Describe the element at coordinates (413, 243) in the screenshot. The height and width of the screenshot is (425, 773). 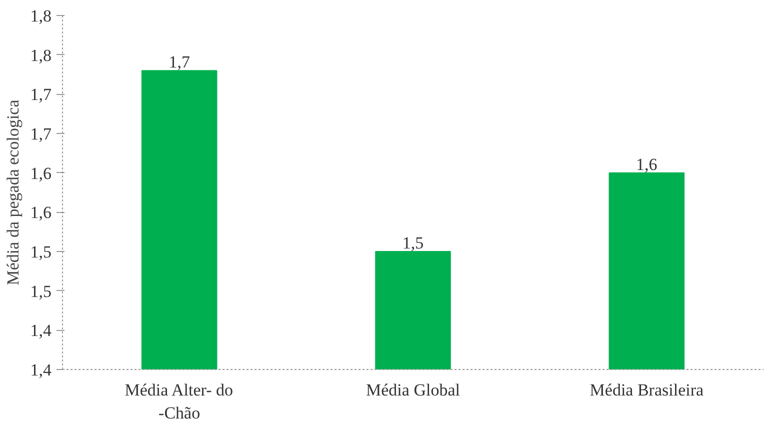
I see `data-label: 1,5` at that location.